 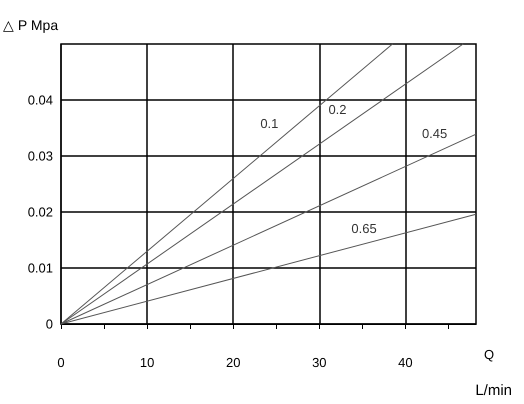 I want to click on x-axis-title: Q, so click(x=489, y=354).